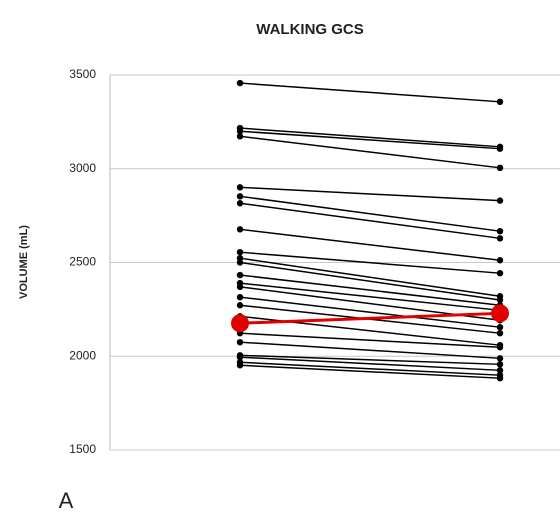  Describe the element at coordinates (82, 262) in the screenshot. I see `y-tick-label: 2500` at that location.